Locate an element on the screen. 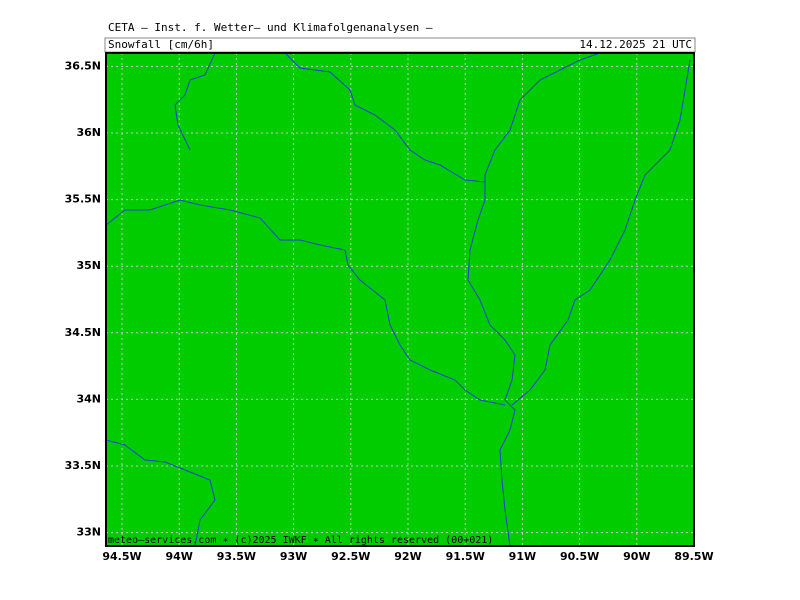 The height and width of the screenshot is (600, 800). lon-tick-label: 93.5W is located at coordinates (236, 556).